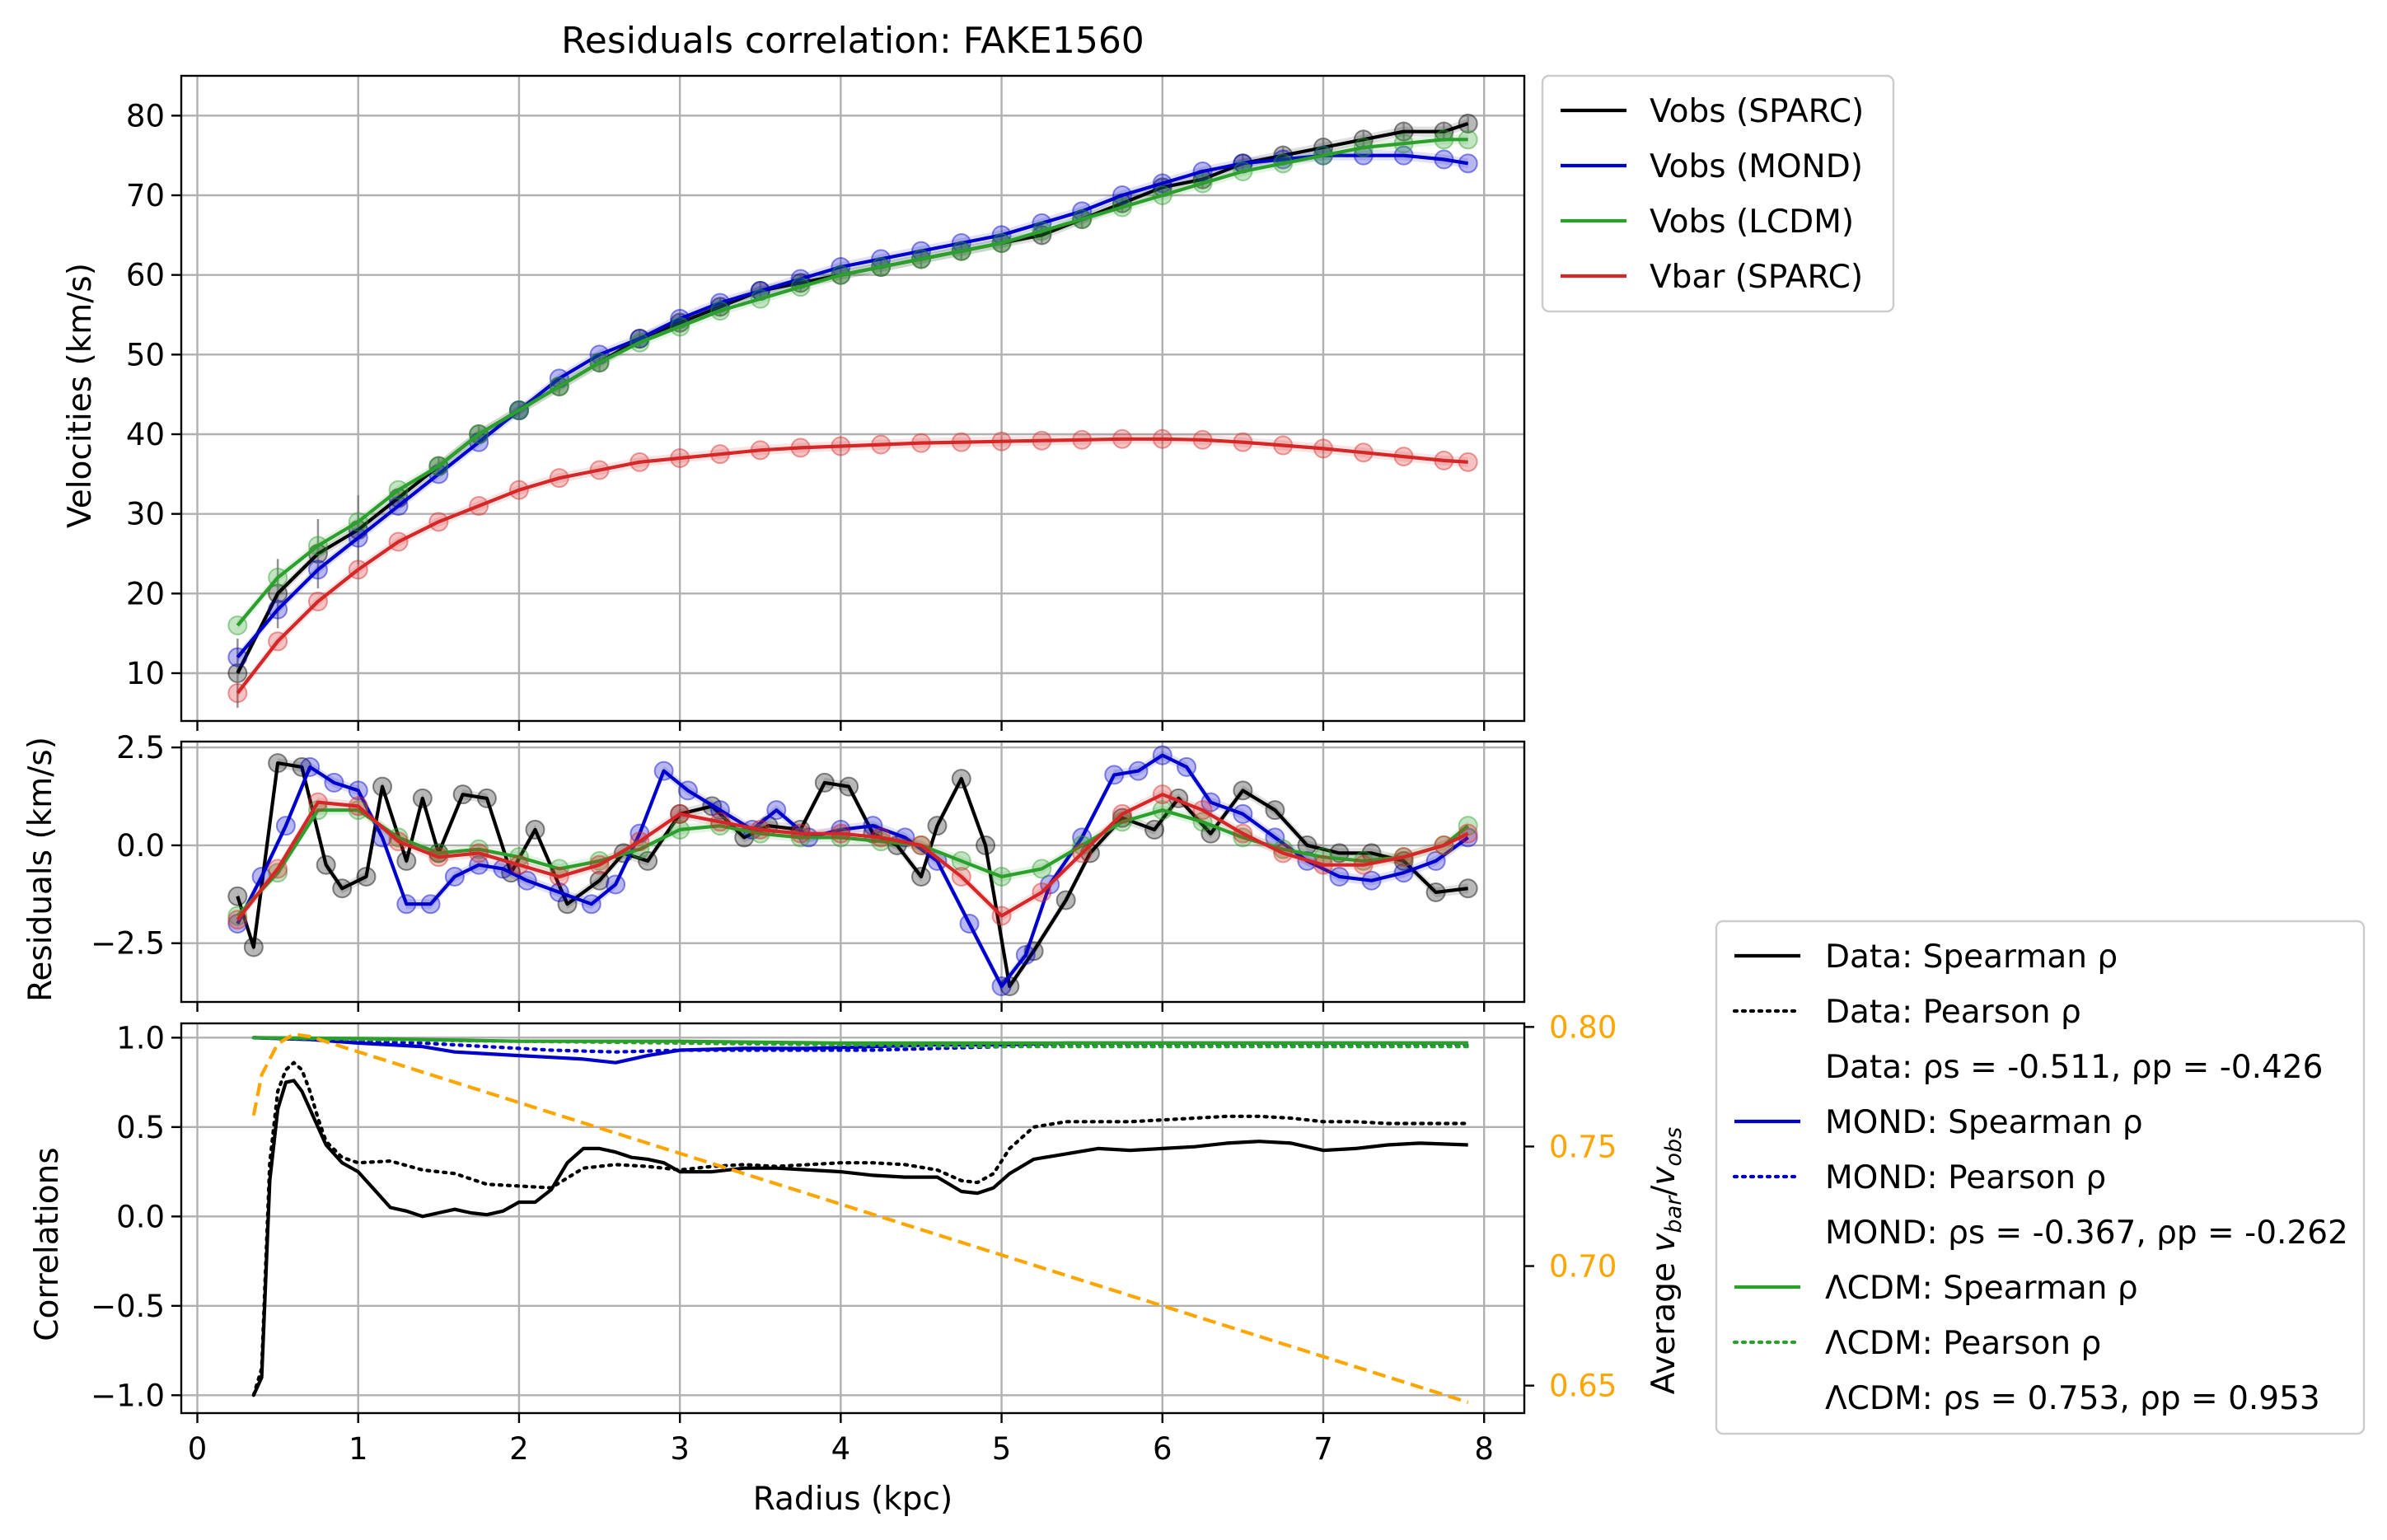 This screenshot has width=2387, height=1540. I want to click on y-tick-label: 50, so click(145, 354).